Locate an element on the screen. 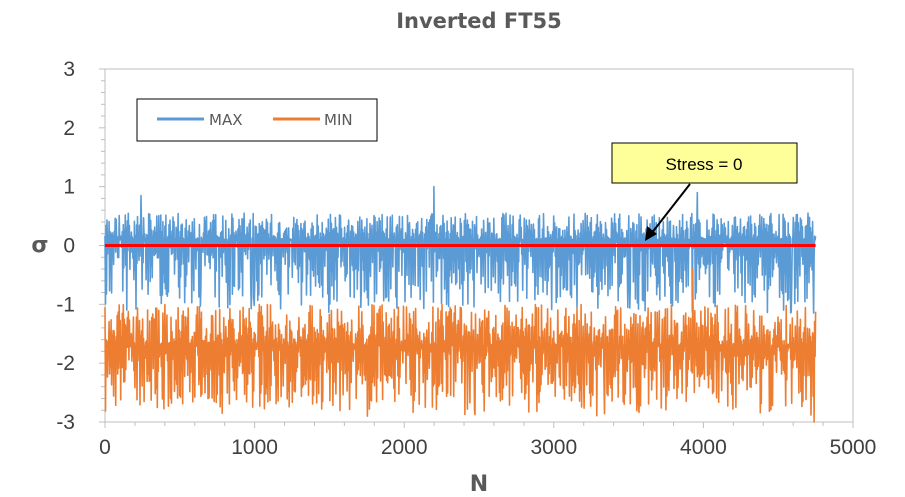 The image size is (905, 497). x-tick-label: 0 is located at coordinates (105, 447).